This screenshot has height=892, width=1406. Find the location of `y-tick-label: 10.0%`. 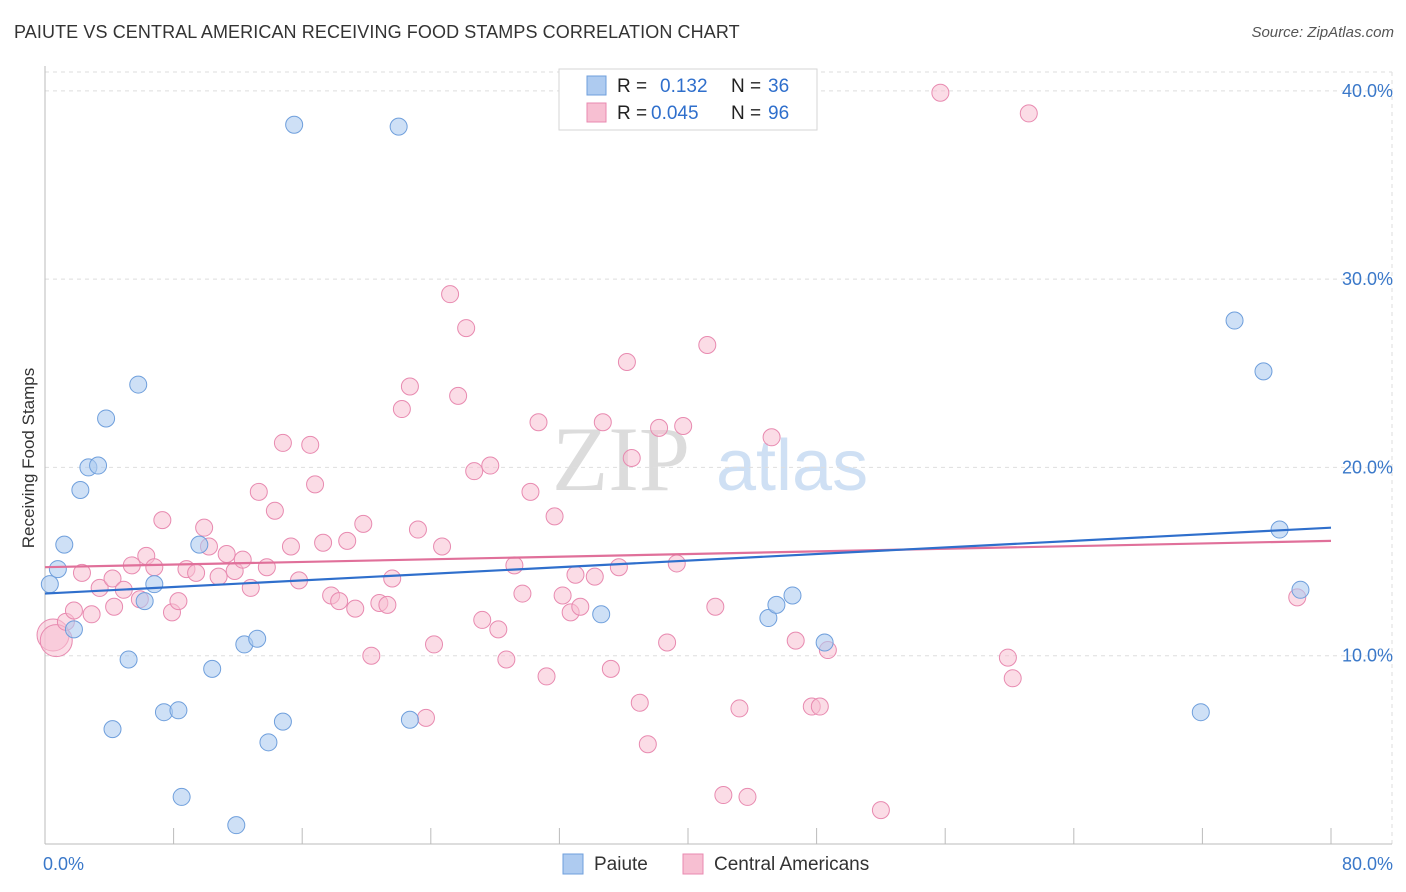

y-tick-label: 10.0% is located at coordinates (1367, 656).